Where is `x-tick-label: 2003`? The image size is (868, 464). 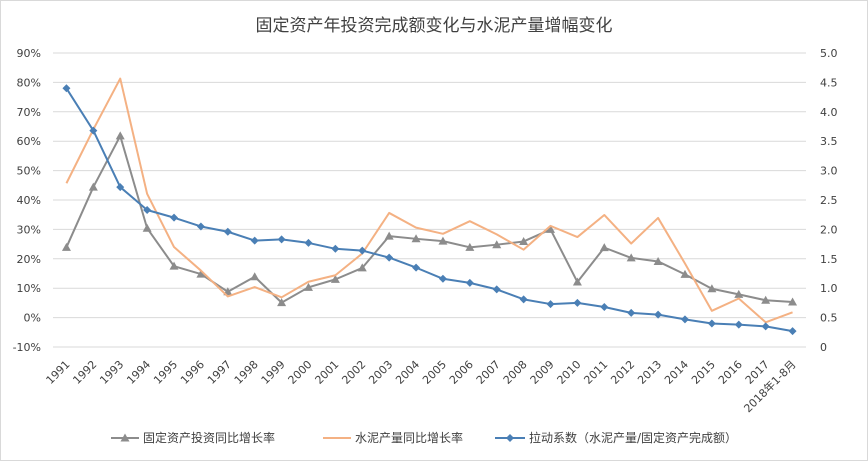
x-tick-label: 2003 is located at coordinates (380, 372).